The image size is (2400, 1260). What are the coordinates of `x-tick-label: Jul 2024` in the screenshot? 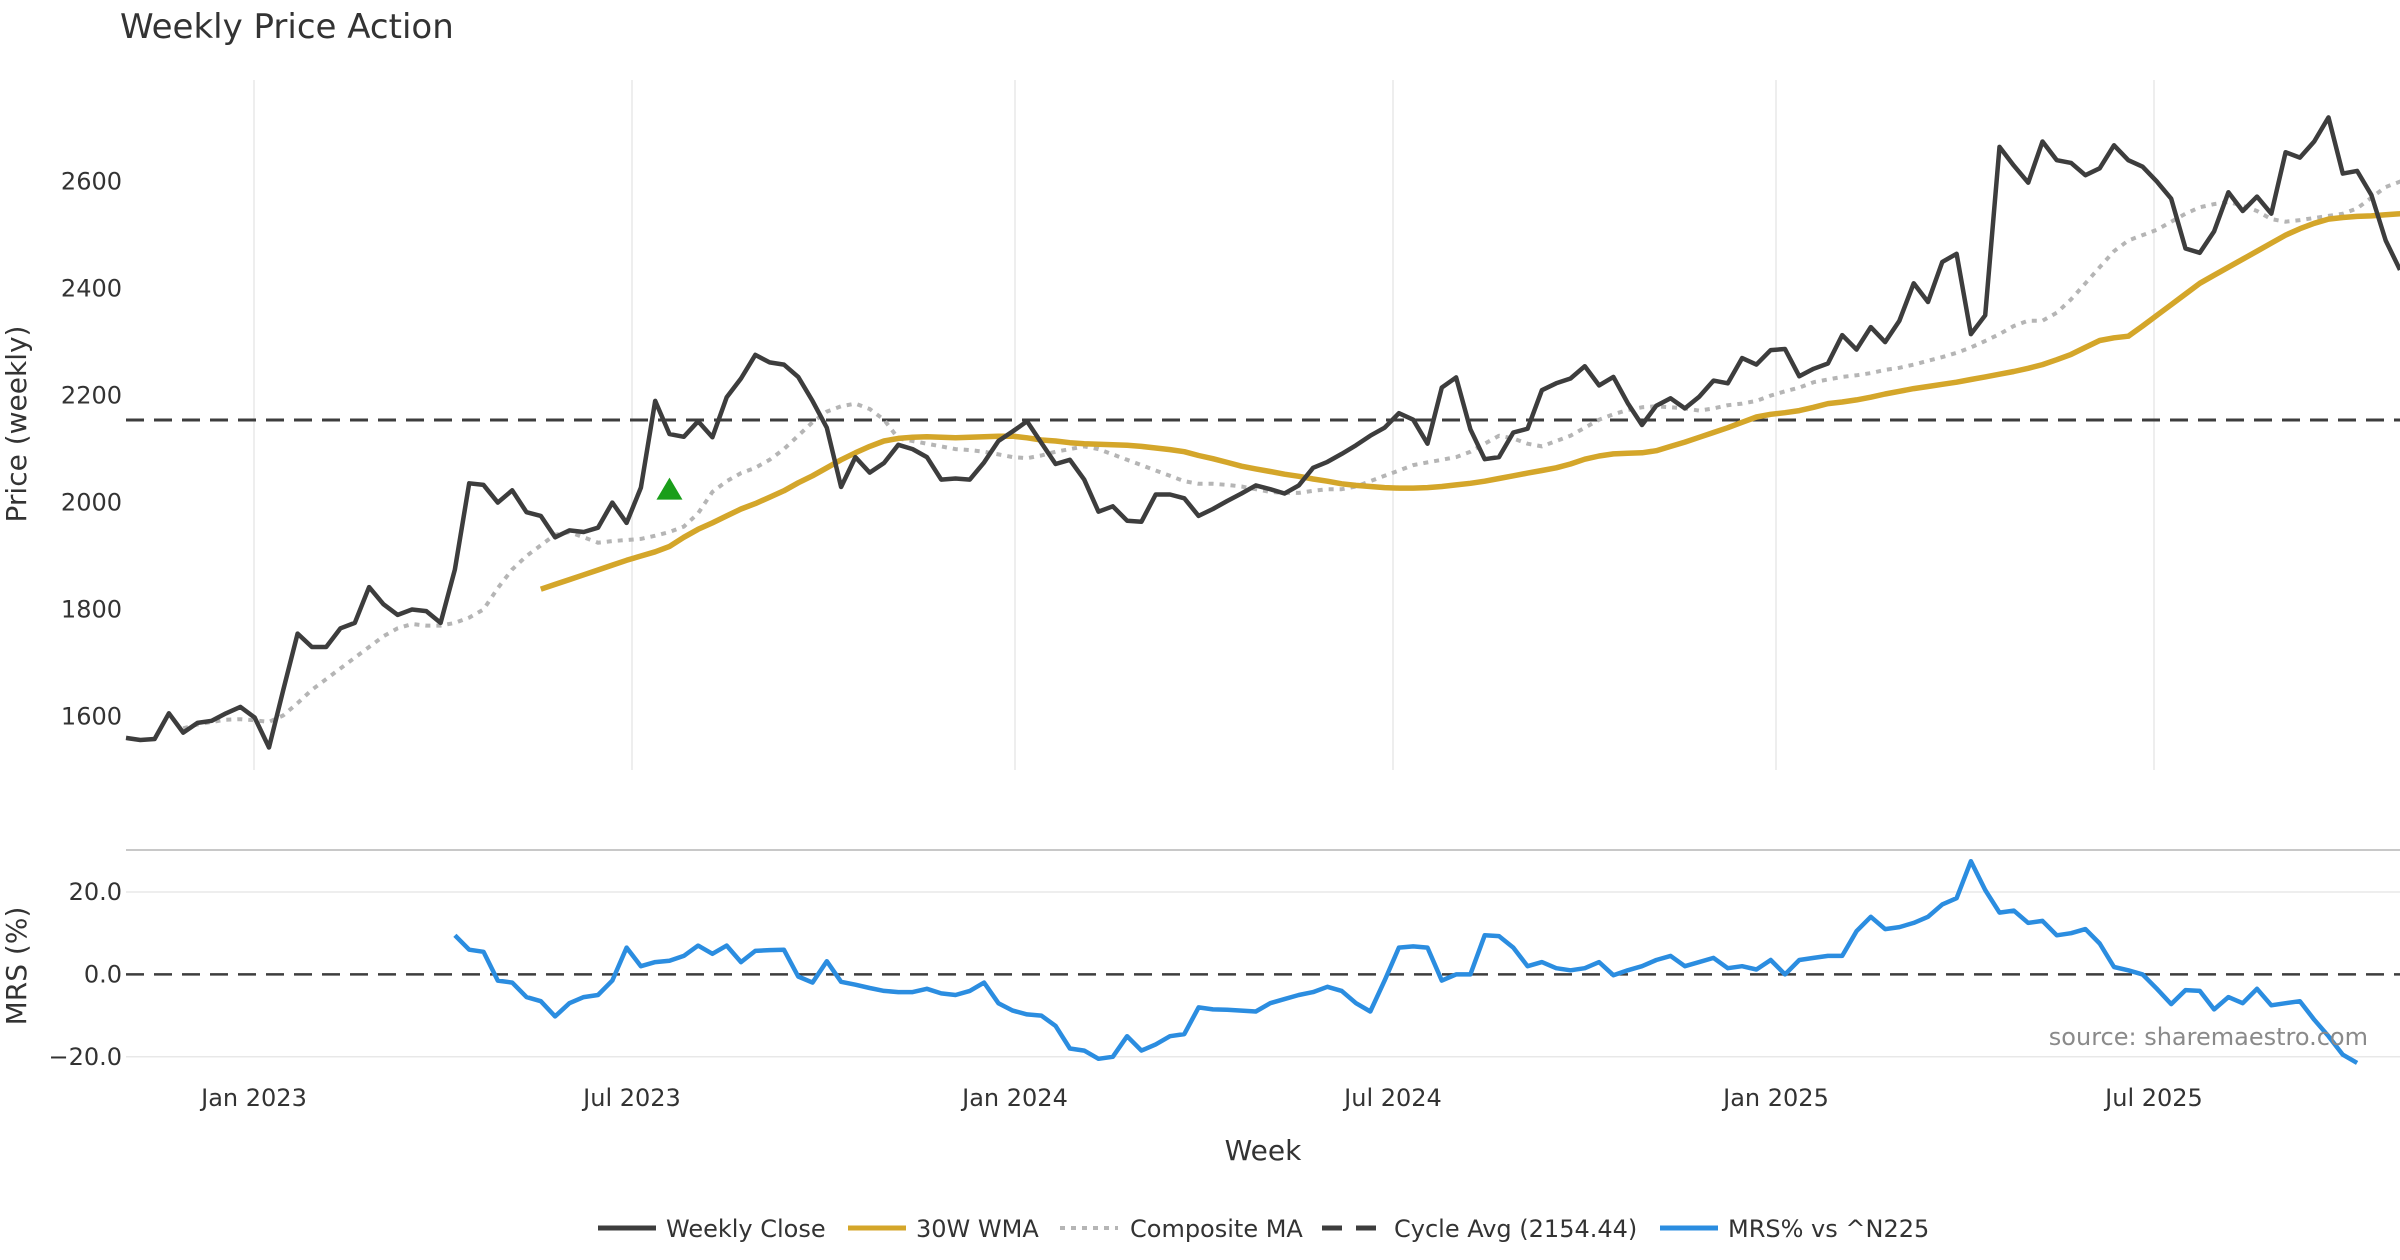 It's located at (1392, 1098).